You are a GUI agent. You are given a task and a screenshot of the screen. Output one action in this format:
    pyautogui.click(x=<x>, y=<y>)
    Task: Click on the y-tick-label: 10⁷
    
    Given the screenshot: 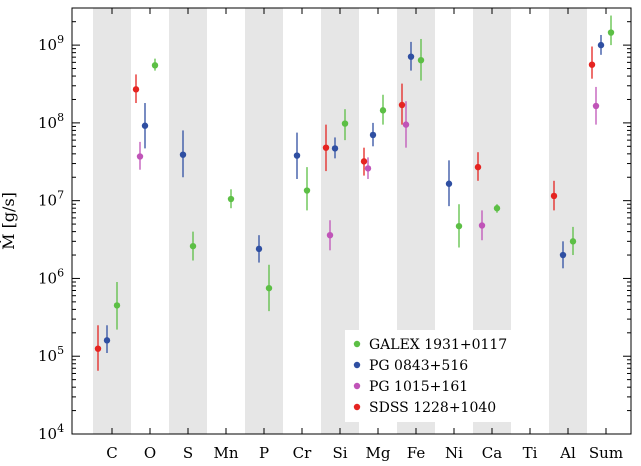 What is the action you would take?
    pyautogui.click(x=51, y=199)
    